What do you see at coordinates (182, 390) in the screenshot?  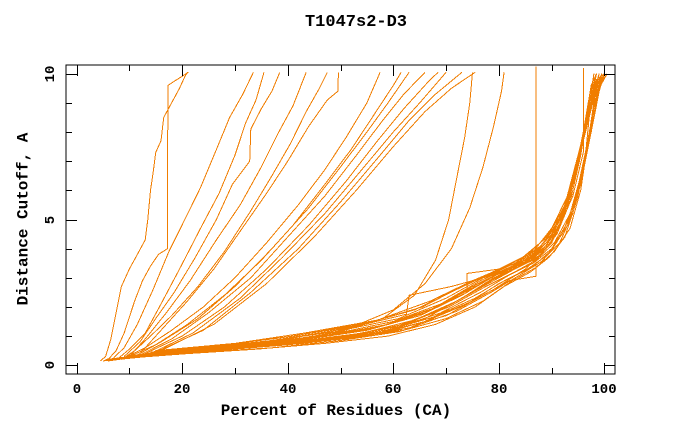 I see `x-tick-label: 20` at bounding box center [182, 390].